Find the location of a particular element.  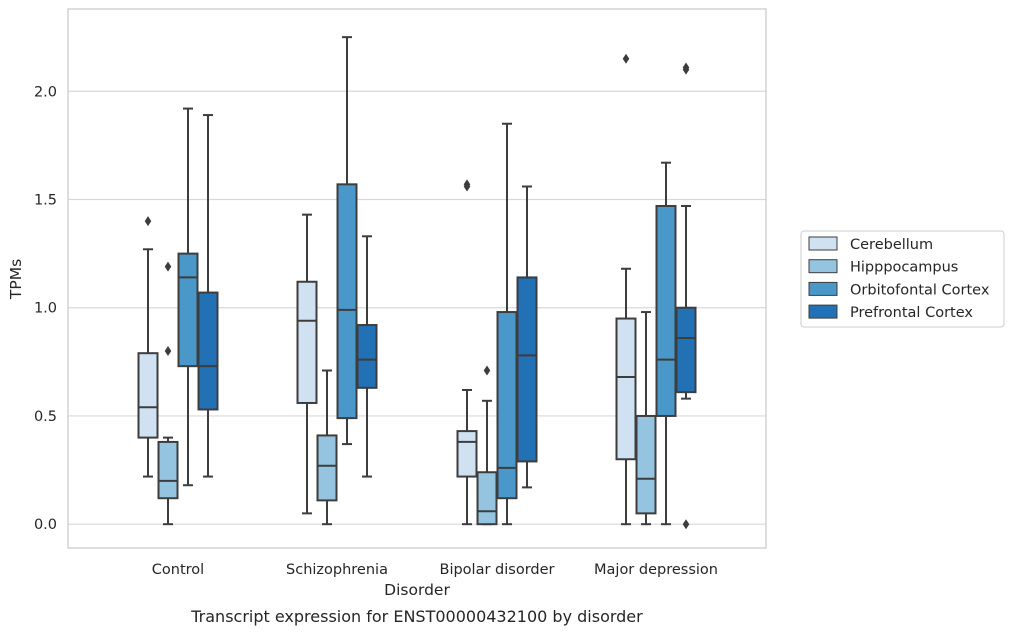

y-tick-label: 0.5 is located at coordinates (45, 417).